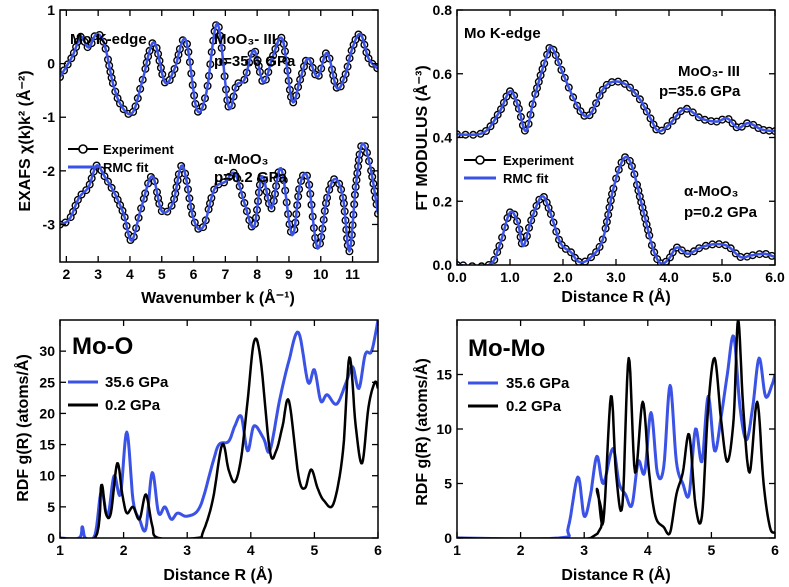 The image size is (789, 587). What do you see at coordinates (443, 74) in the screenshot?
I see `y-tick-label: 0.6` at bounding box center [443, 74].